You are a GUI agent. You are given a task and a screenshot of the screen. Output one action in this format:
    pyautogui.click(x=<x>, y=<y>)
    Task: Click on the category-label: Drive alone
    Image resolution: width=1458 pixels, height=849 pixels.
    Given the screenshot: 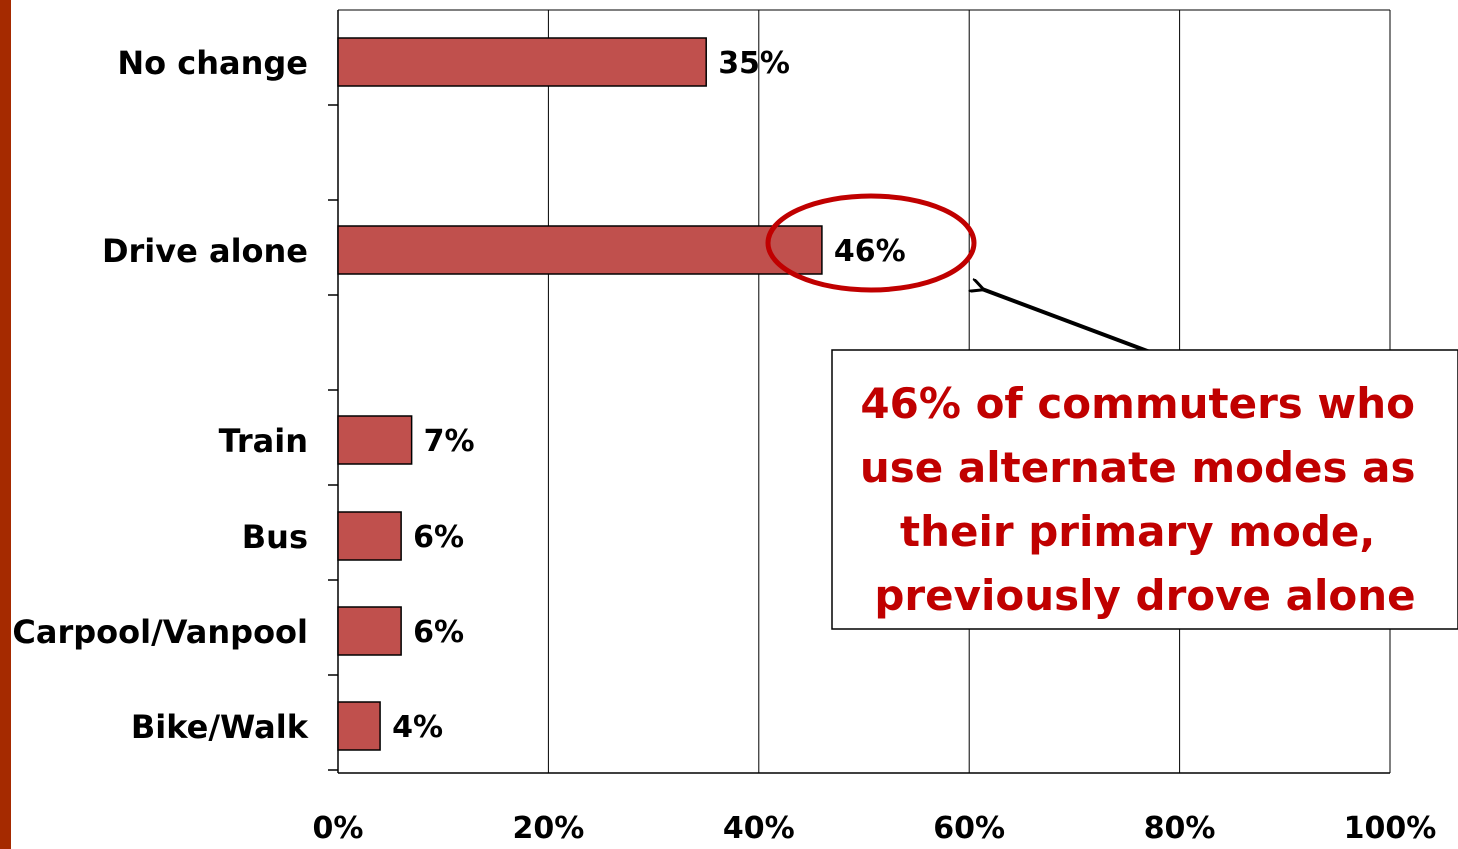 What is the action you would take?
    pyautogui.click(x=205, y=251)
    